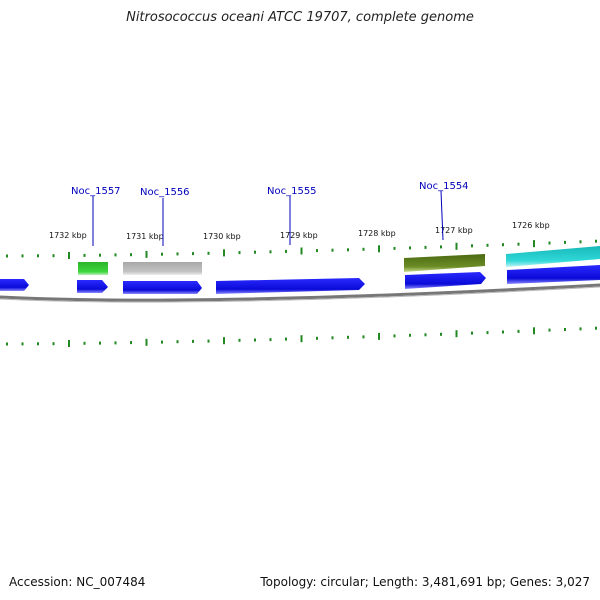 The image size is (600, 600). I want to click on cds-arrow-noc1556, so click(162, 287).